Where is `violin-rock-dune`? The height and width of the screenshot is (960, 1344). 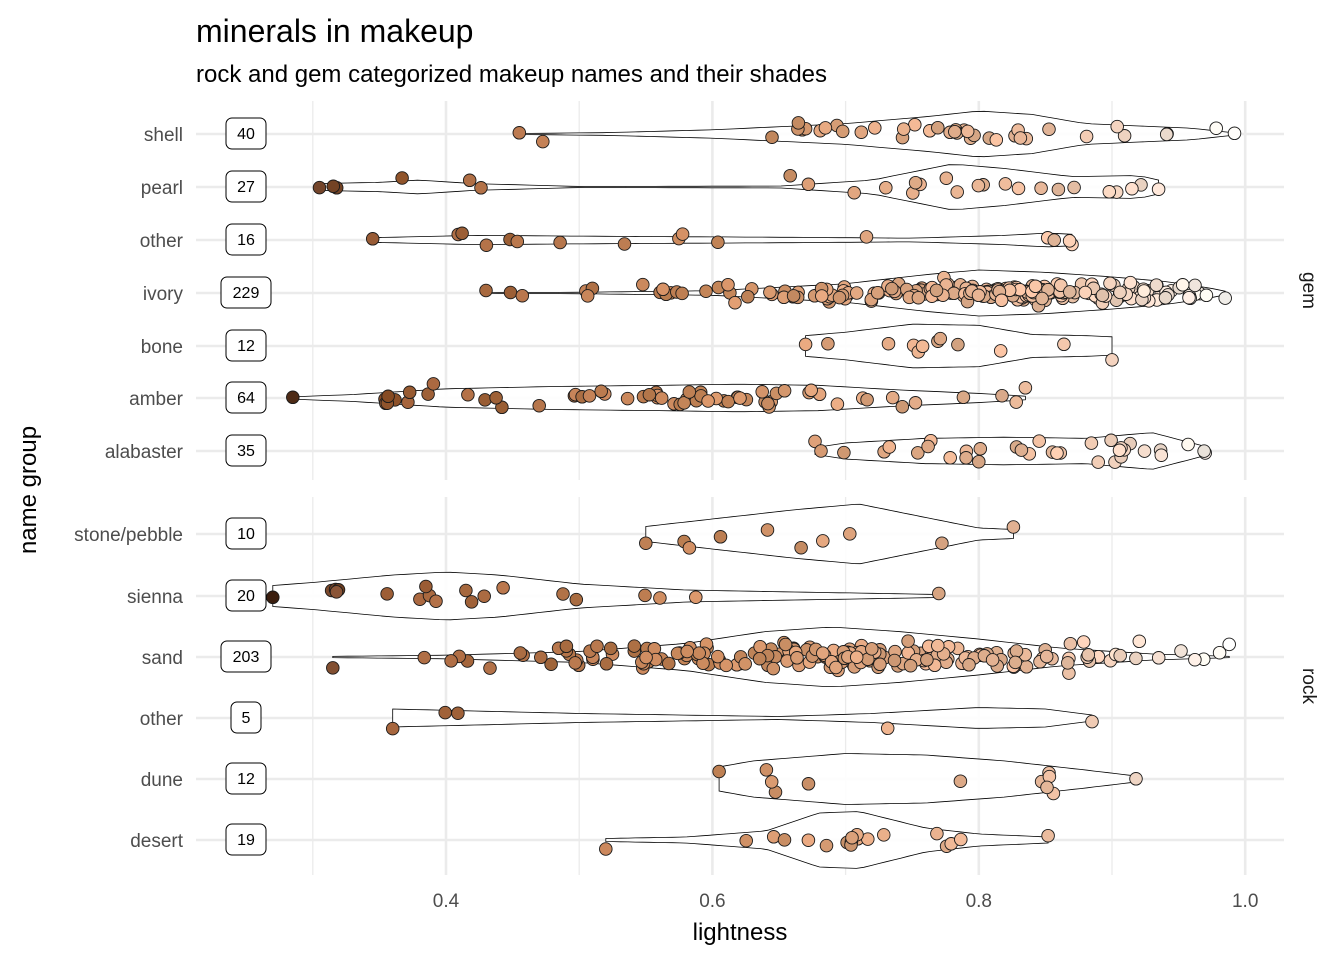 violin-rock-dune is located at coordinates (927, 779).